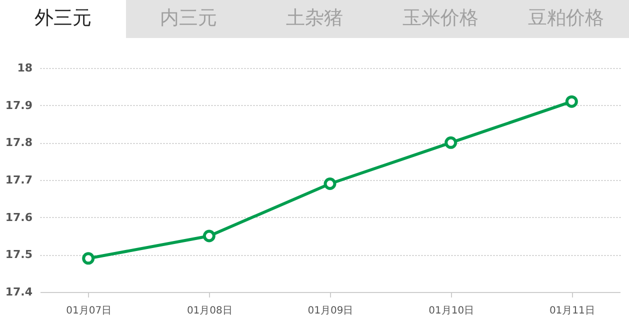 Image resolution: width=629 pixels, height=334 pixels. I want to click on text: 玉米价格, so click(440, 18).